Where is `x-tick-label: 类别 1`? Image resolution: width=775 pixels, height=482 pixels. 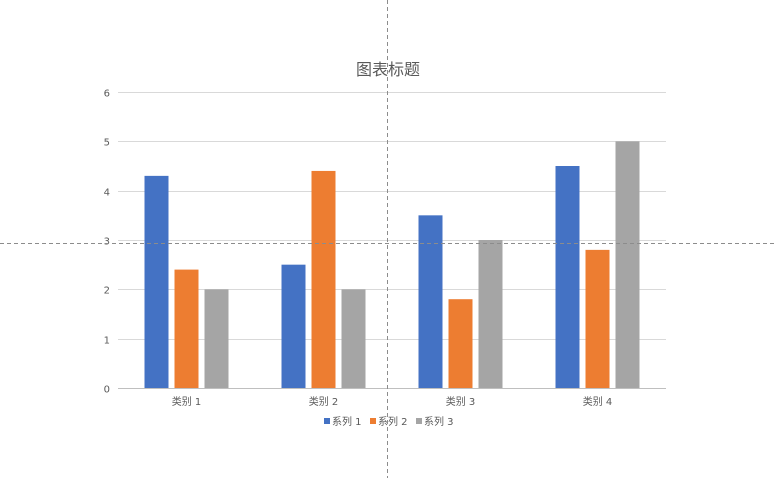 x-tick-label: 类别 1 is located at coordinates (187, 401).